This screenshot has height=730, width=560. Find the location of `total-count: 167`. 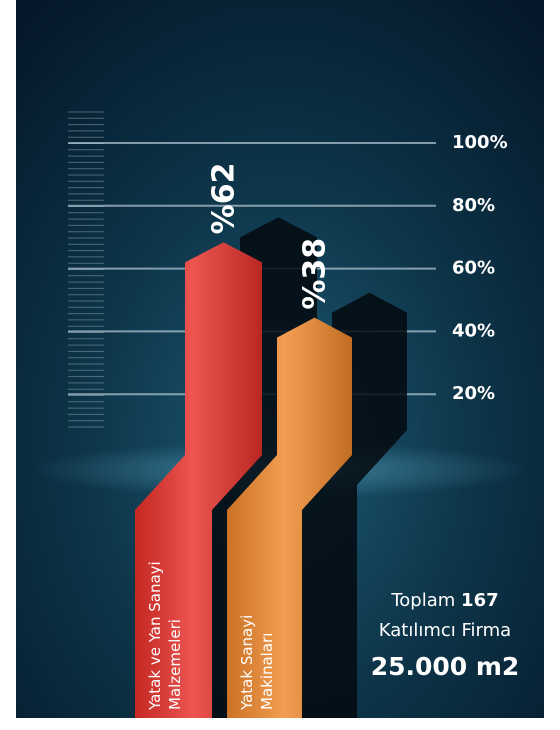

total-count: 167 is located at coordinates (480, 600).